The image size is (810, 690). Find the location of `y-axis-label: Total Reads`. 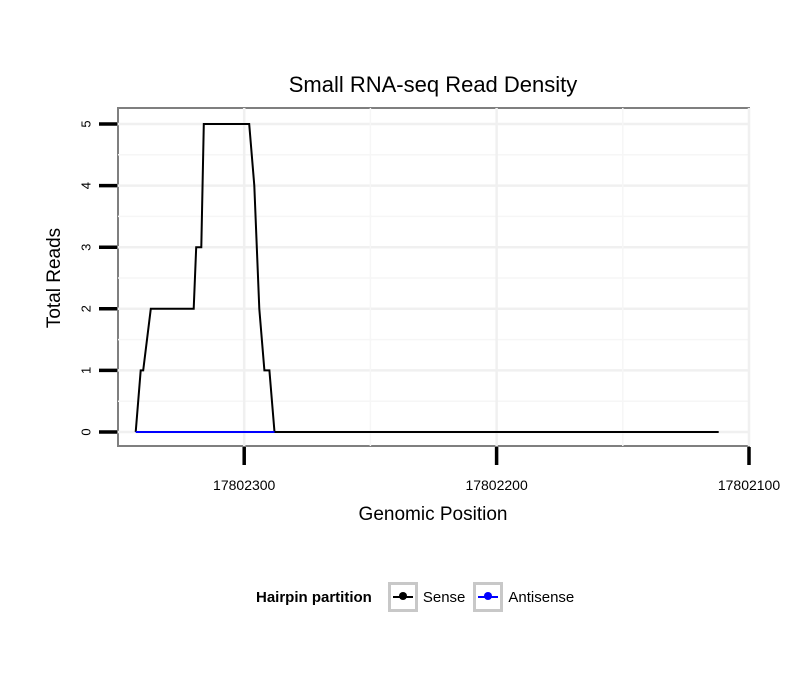

y-axis-label: Total Reads is located at coordinates (54, 278).